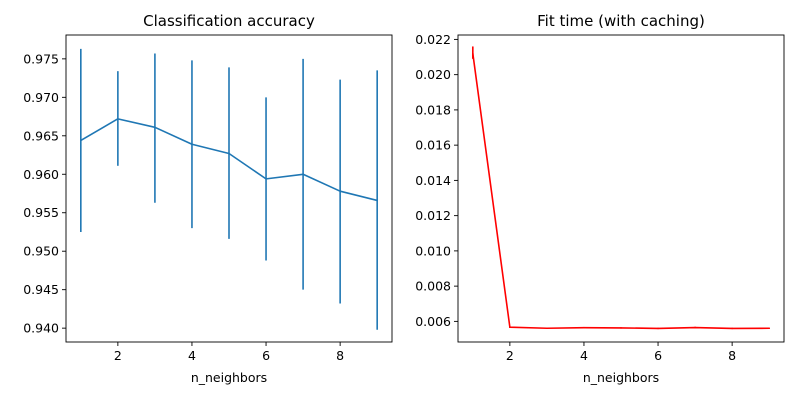 Image resolution: width=800 pixels, height=400 pixels. I want to click on accuracy-x-axis-label: n_neighbors, so click(229, 377).